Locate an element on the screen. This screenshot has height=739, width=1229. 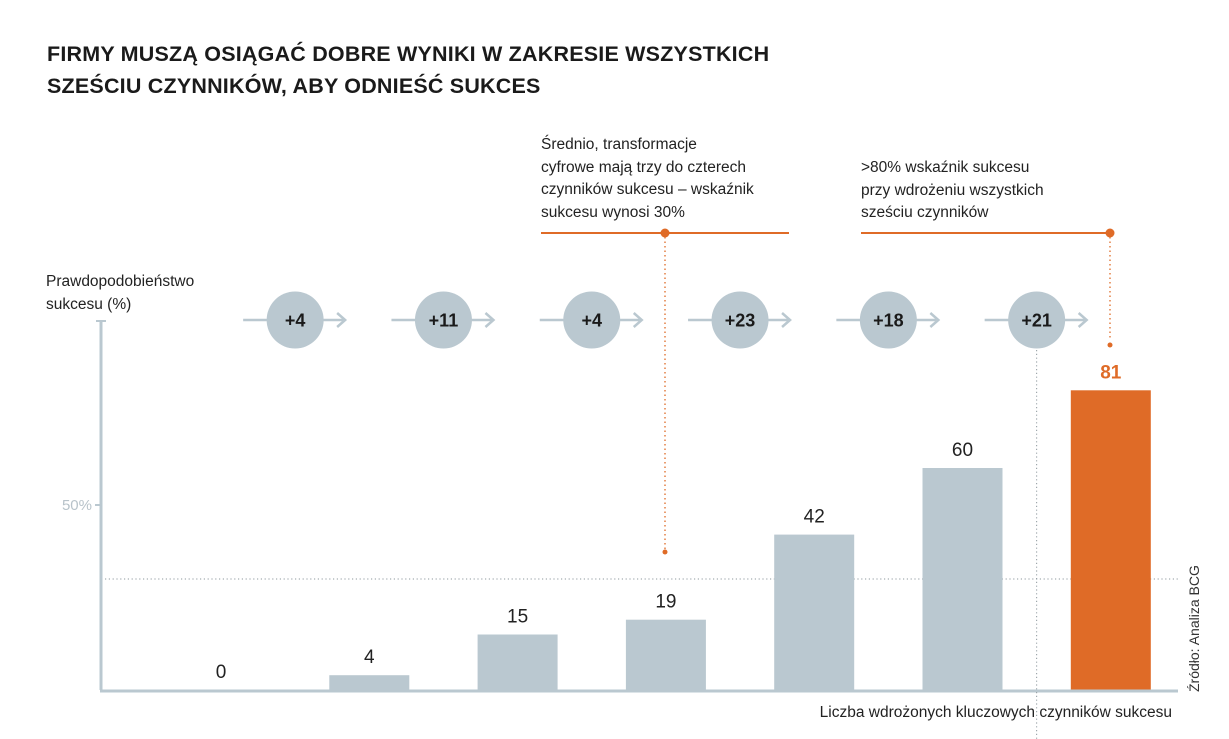
bar-value-label: 42 is located at coordinates (814, 517).